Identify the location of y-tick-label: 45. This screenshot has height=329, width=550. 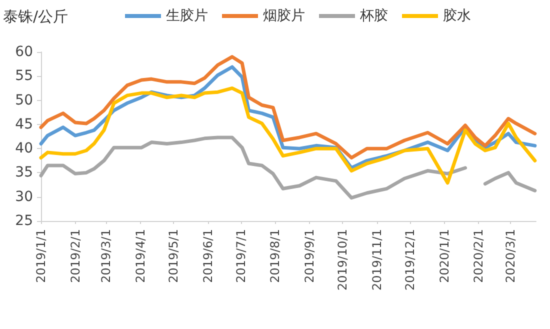
(24, 124).